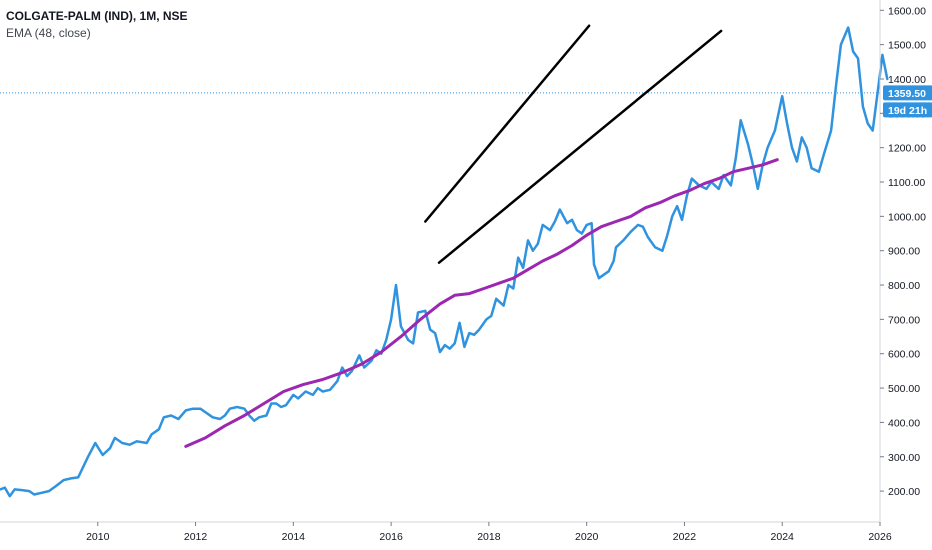 This screenshot has height=550, width=932. What do you see at coordinates (98, 537) in the screenshot?
I see `x-tick-label: 2010` at bounding box center [98, 537].